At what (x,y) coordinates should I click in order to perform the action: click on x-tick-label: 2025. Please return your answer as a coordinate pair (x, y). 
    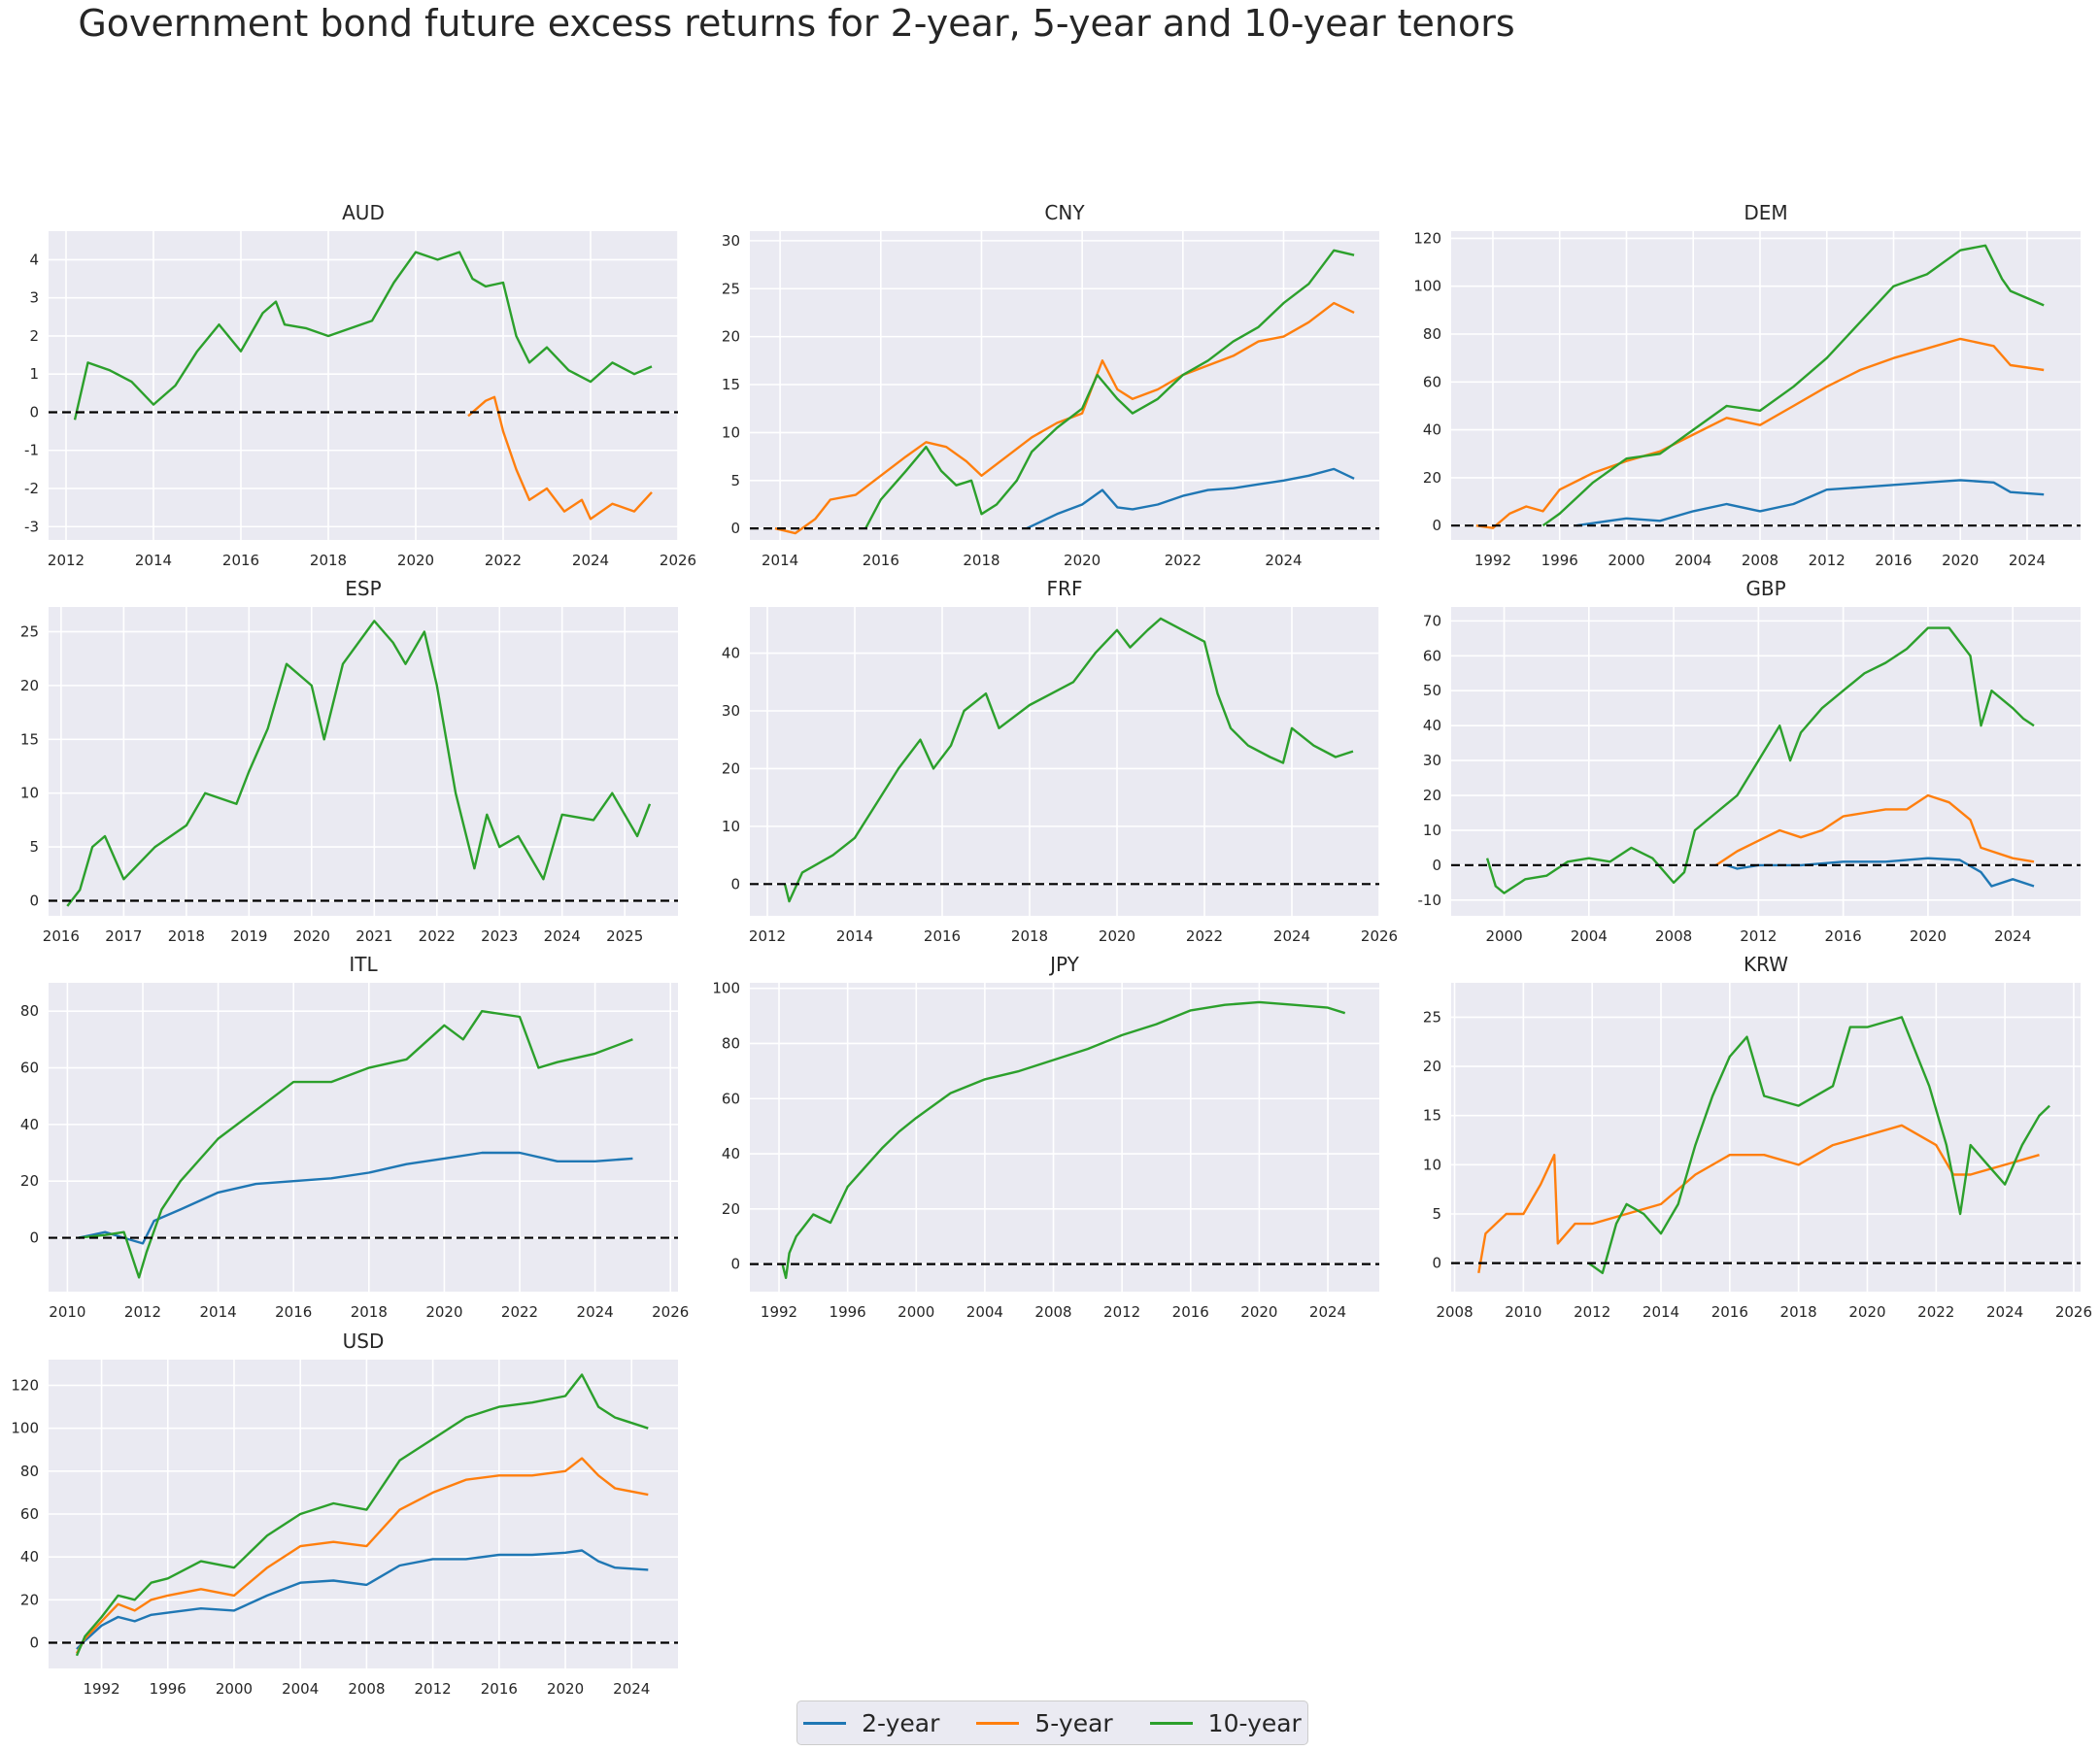
    Looking at the image, I should click on (624, 936).